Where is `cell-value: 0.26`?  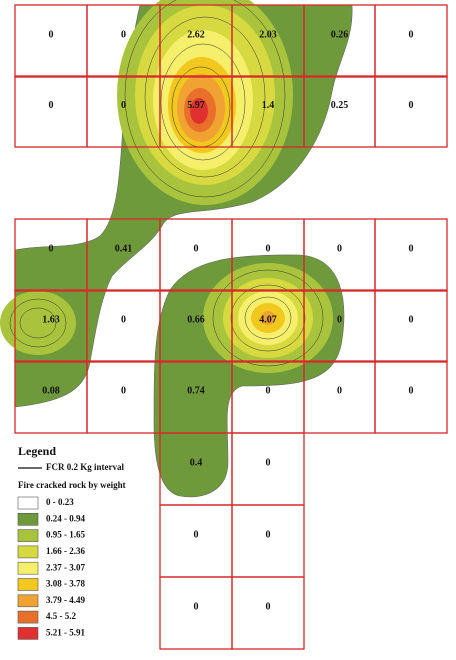
cell-value: 0.26 is located at coordinates (340, 34).